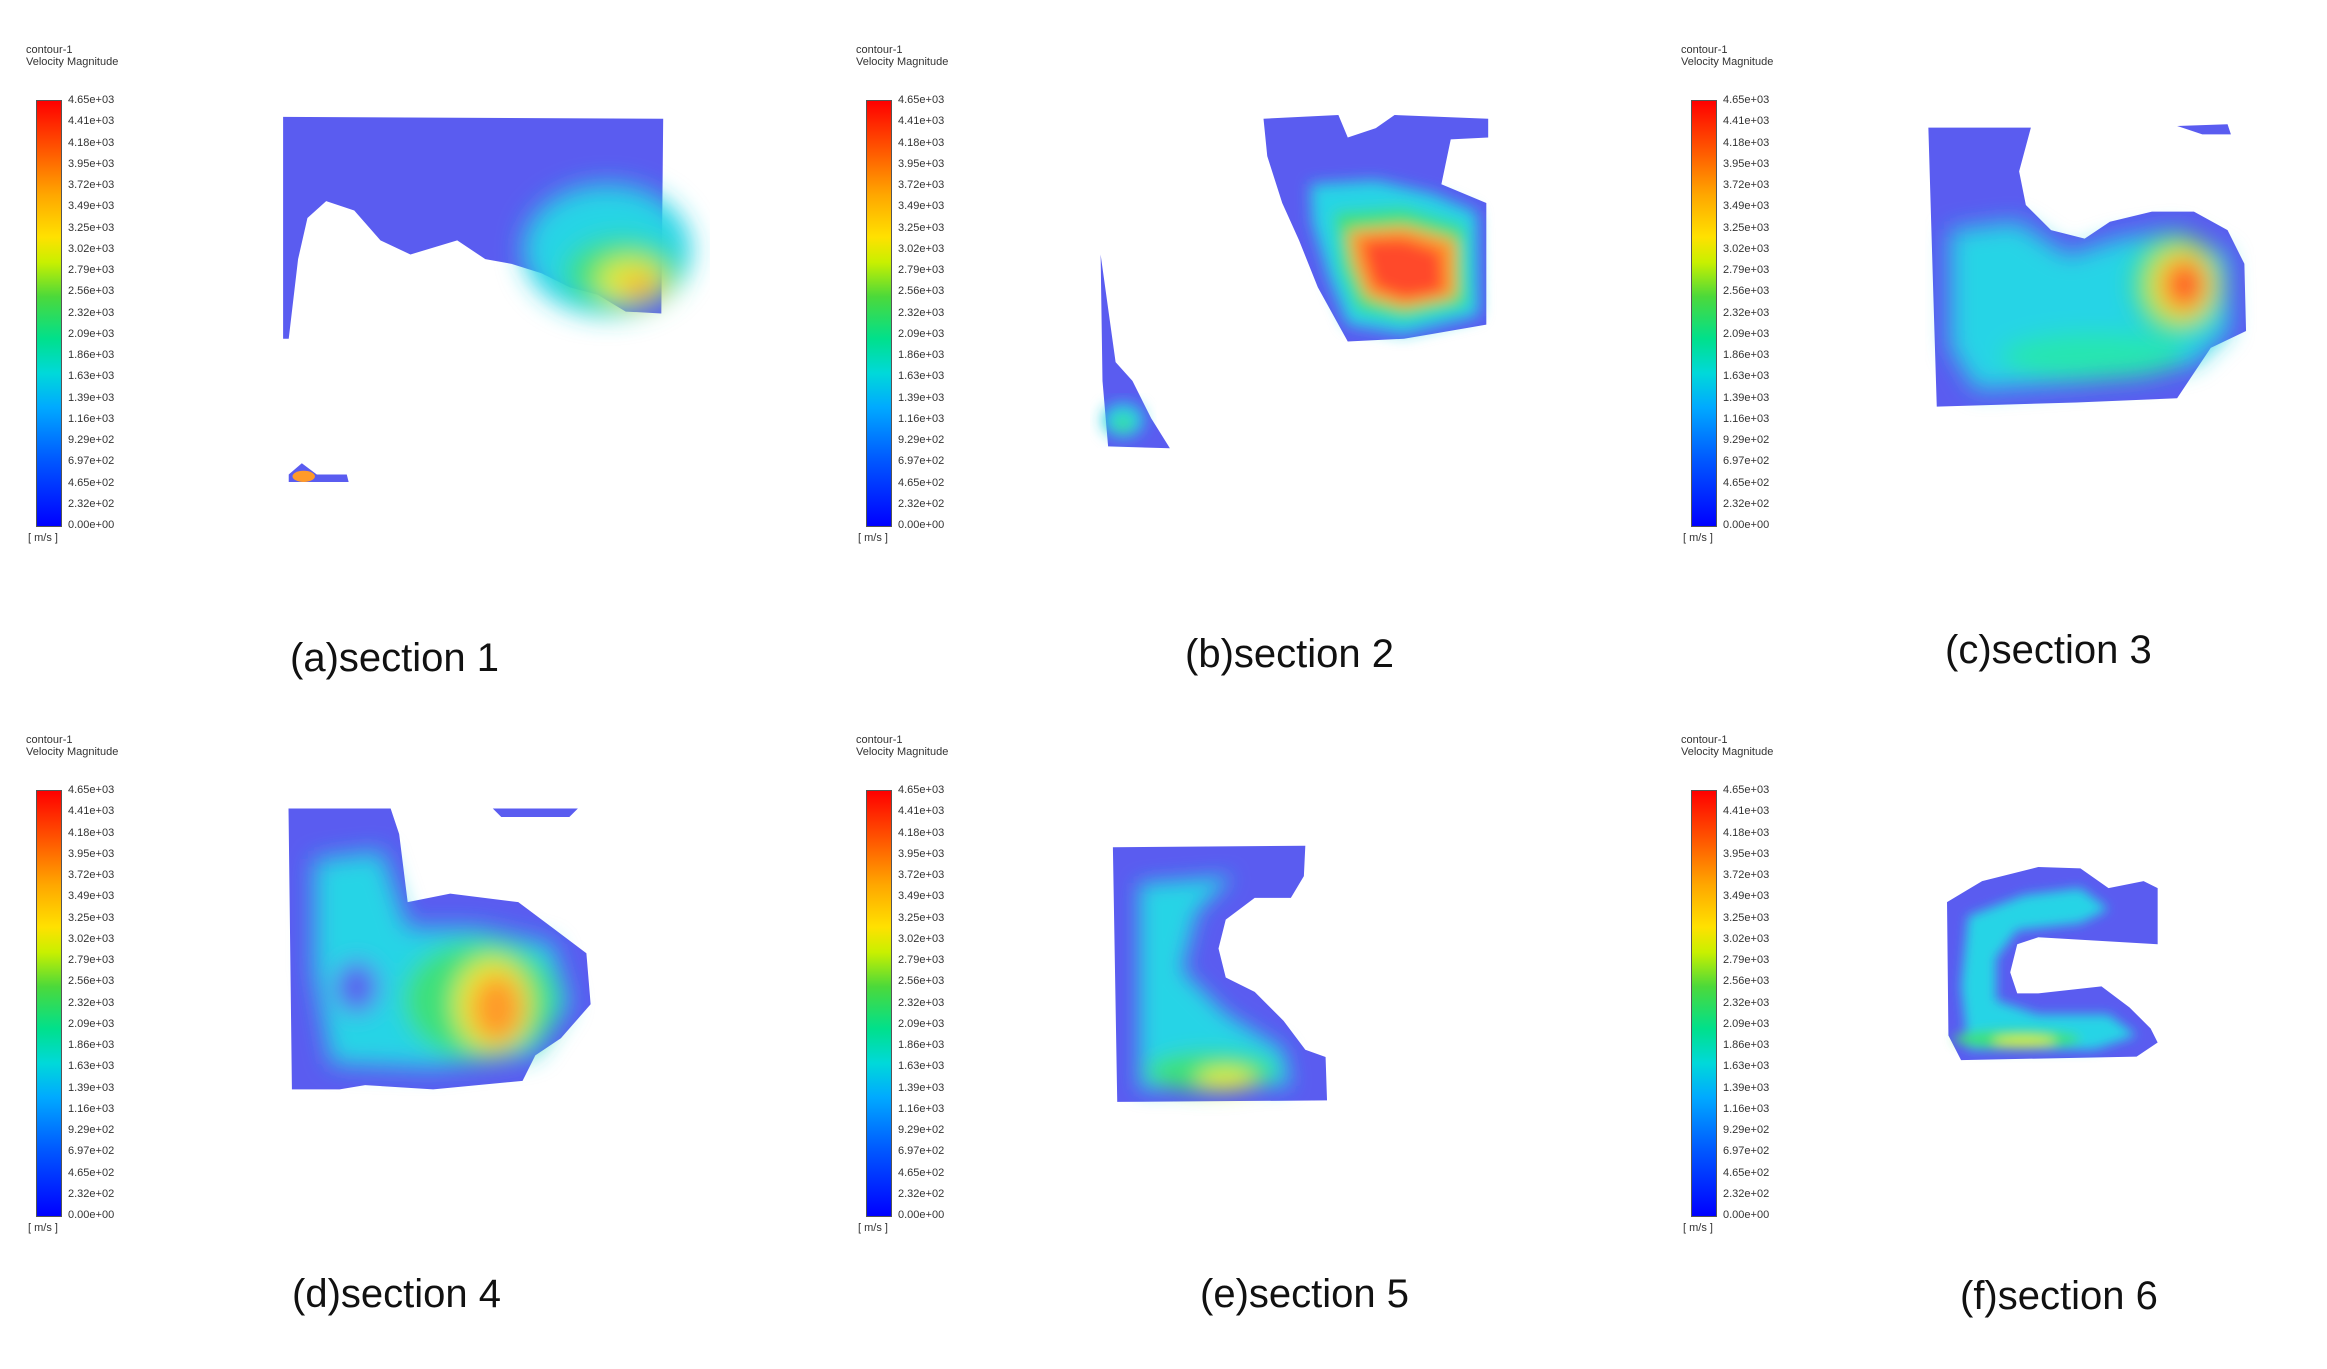 This screenshot has width=2327, height=1369. Describe the element at coordinates (396, 1294) in the screenshot. I see `caption-section-4: (d)section 4` at that location.